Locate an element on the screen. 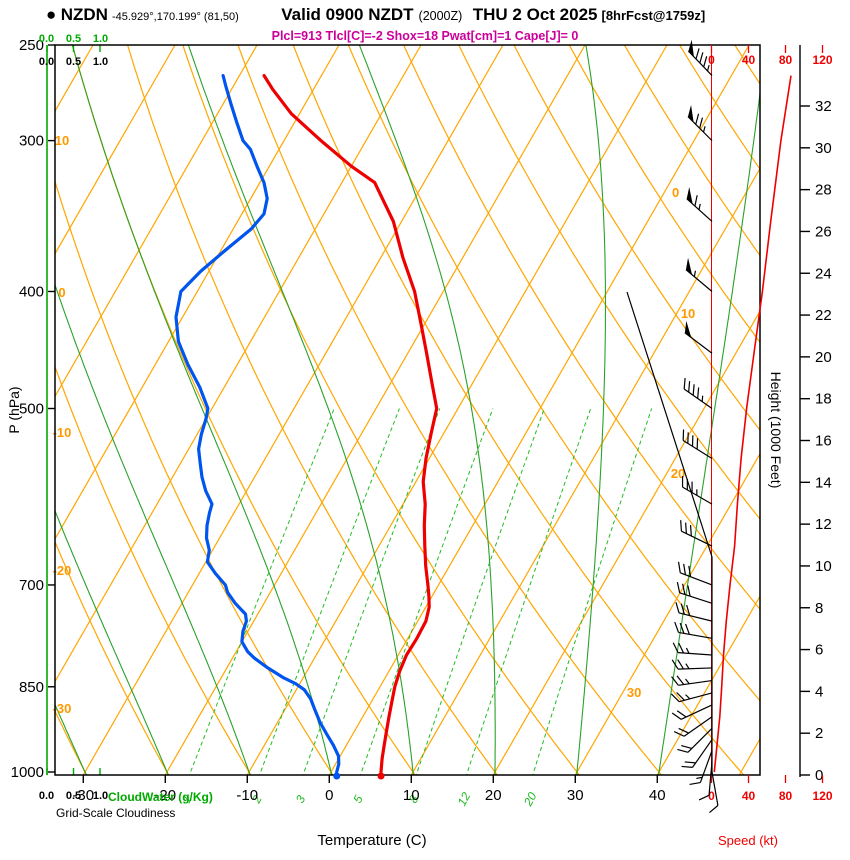 The image size is (850, 860). valid-zulu: (2000Z) is located at coordinates (440, 16).